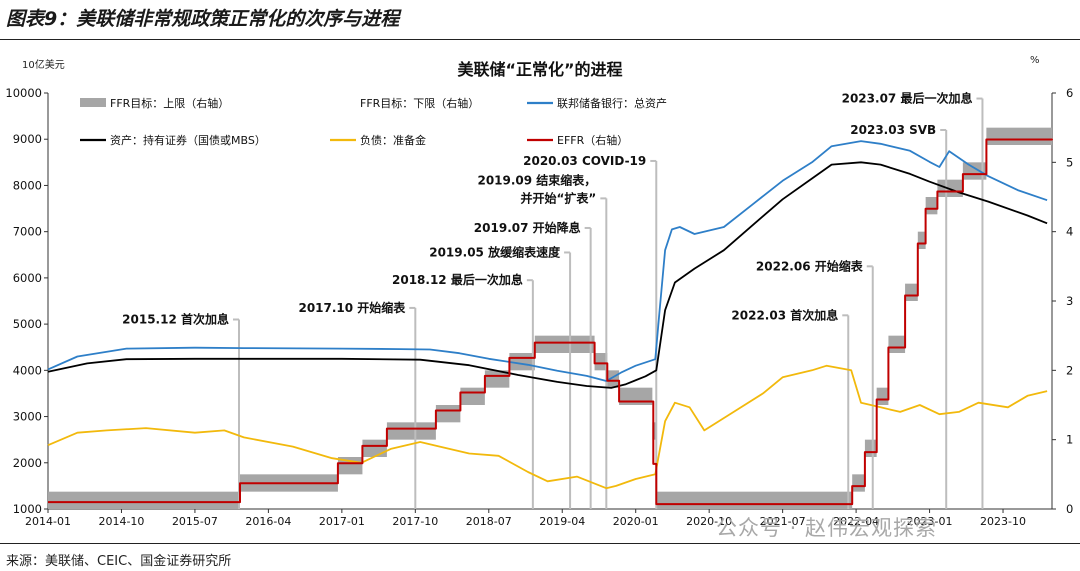 The height and width of the screenshot is (571, 1080). What do you see at coordinates (415, 521) in the screenshot?
I see `x-axis-tick-label: 2017-10` at bounding box center [415, 521].